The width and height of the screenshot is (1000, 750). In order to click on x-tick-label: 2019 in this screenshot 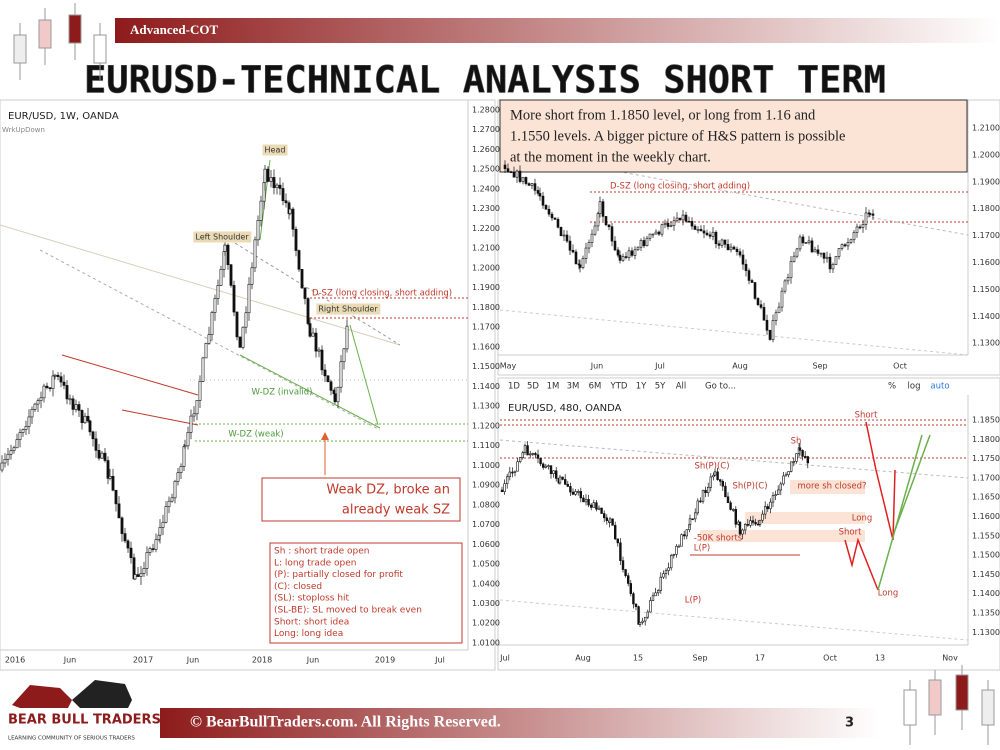, I will do `click(385, 660)`.